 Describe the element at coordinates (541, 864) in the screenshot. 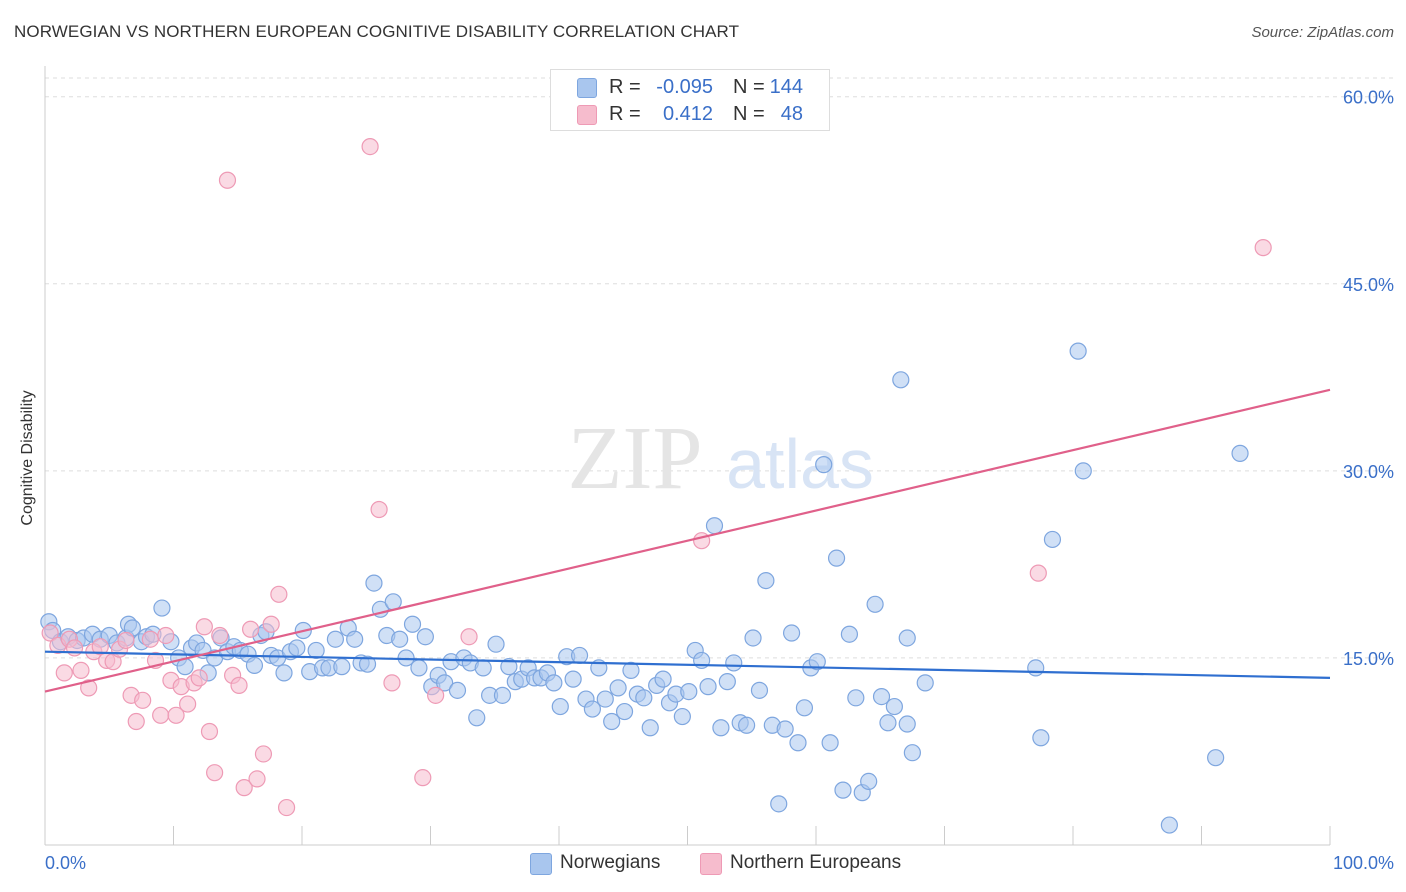

I see `norwegians-legend-swatch` at that location.